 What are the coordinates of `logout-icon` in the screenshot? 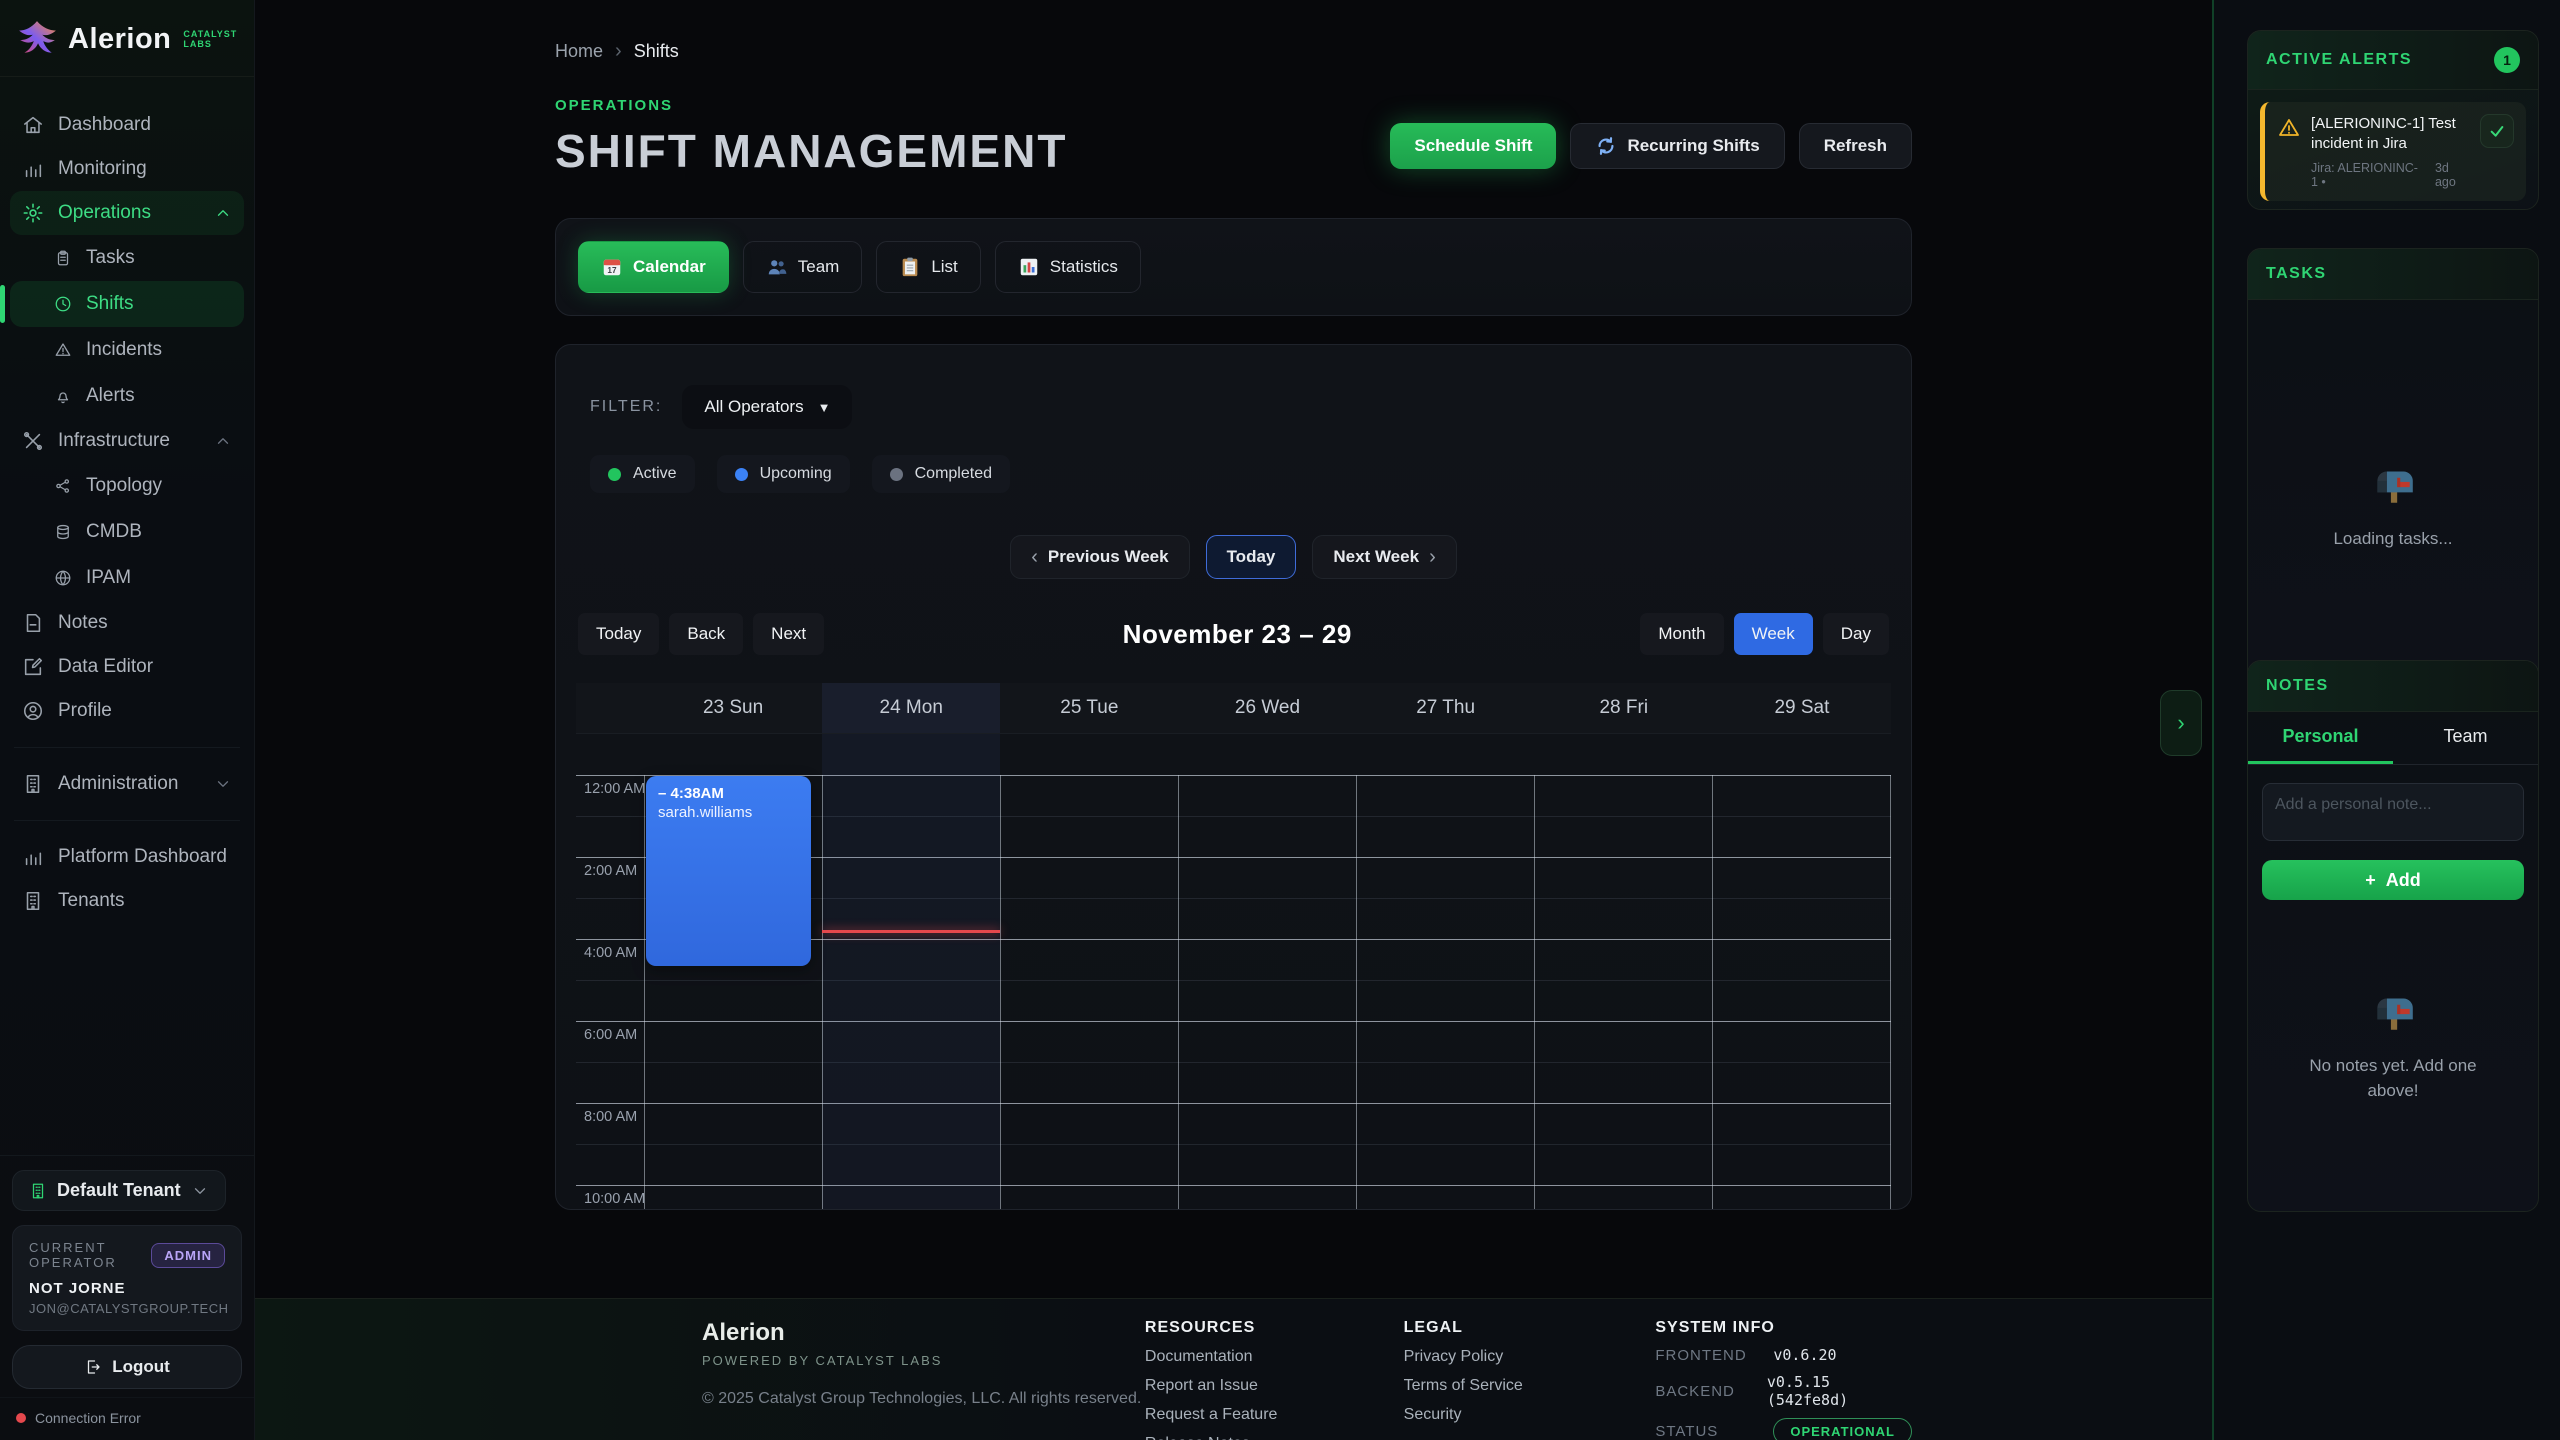 It's located at (93, 1367).